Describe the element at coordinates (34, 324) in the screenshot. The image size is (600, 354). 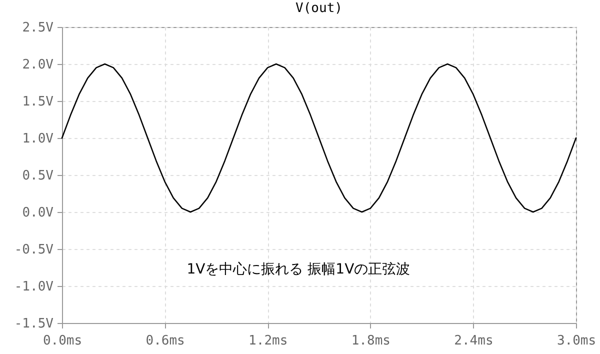
I see `y-tick-label: -1.5V` at that location.